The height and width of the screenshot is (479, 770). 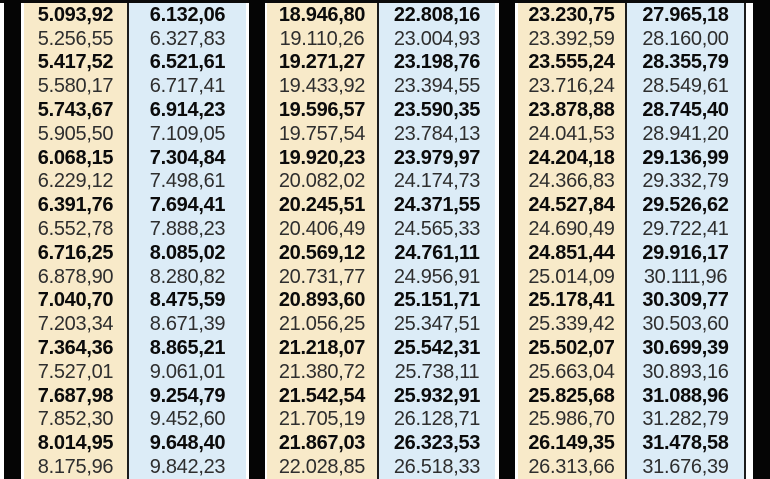 What do you see at coordinates (187, 252) in the screenshot?
I see `table-cell: 8.085,02` at bounding box center [187, 252].